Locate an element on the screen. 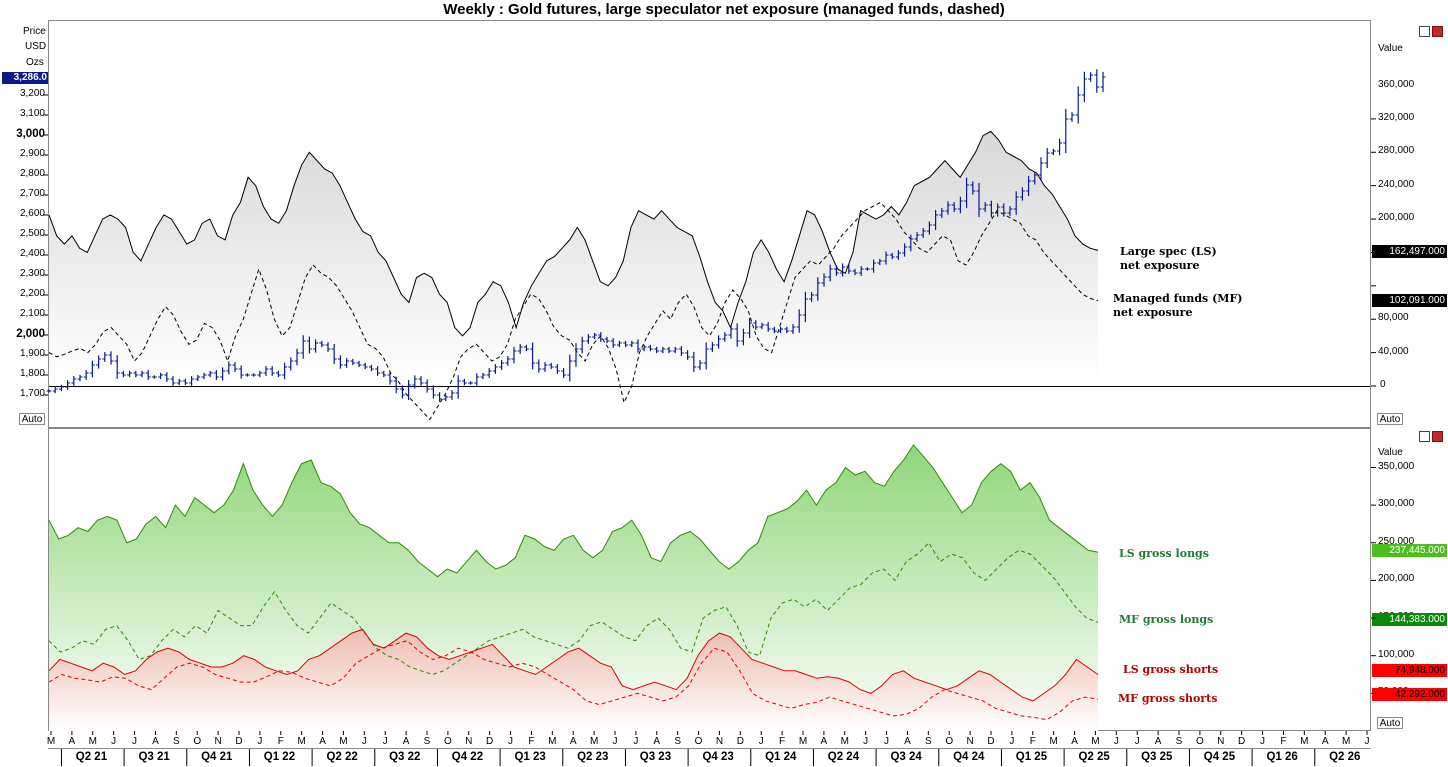 This screenshot has height=767, width=1448. x-quarter-label: Q4 22 is located at coordinates (467, 757).